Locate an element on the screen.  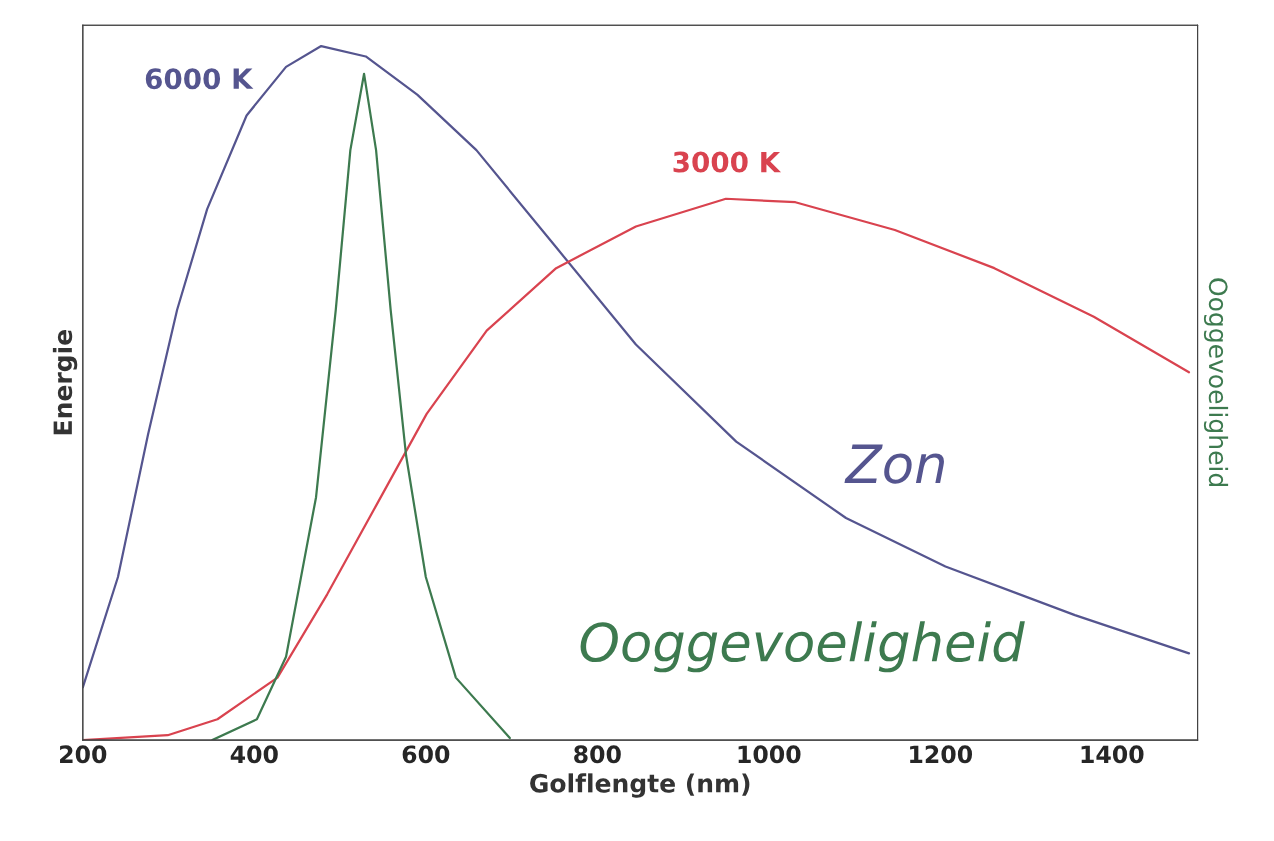
x-tick-label: 1200 is located at coordinates (941, 754).